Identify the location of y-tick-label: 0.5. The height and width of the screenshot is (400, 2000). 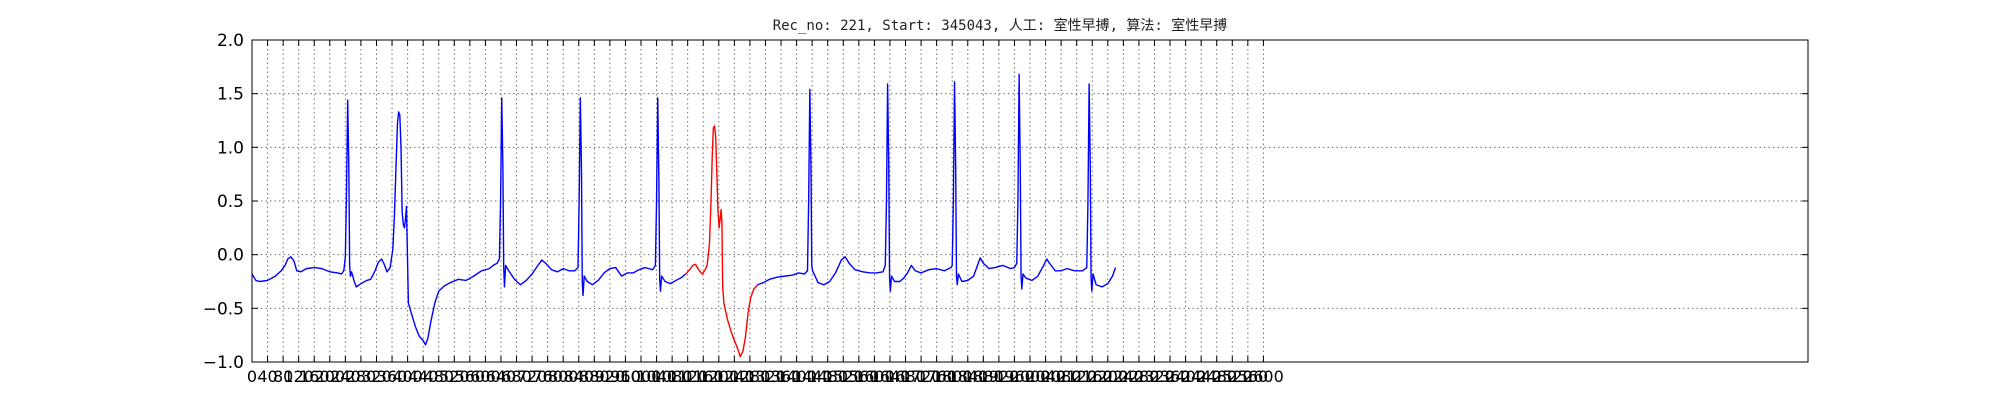
(230, 202).